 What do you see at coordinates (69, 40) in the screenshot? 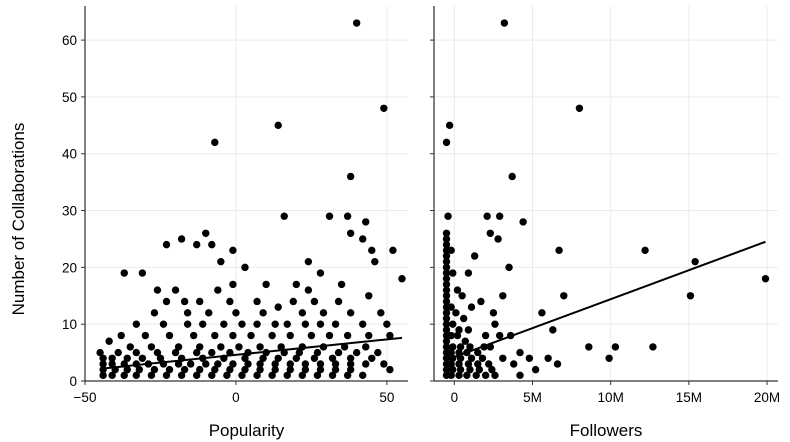
I see `popularity-y-tick-label: 60` at bounding box center [69, 40].